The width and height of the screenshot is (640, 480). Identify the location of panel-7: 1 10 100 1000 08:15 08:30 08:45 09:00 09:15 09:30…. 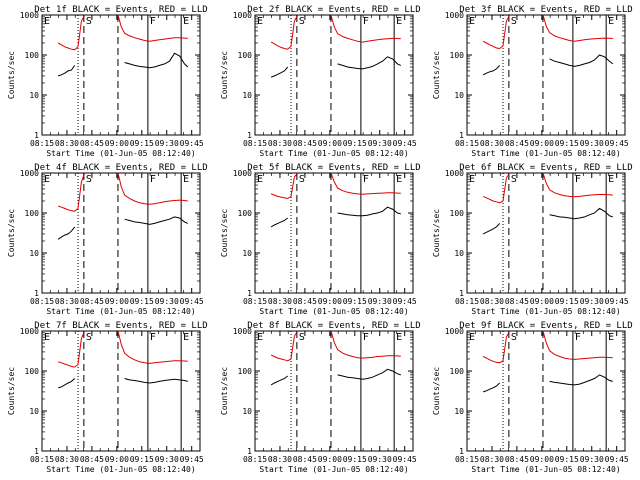
(107, 397).